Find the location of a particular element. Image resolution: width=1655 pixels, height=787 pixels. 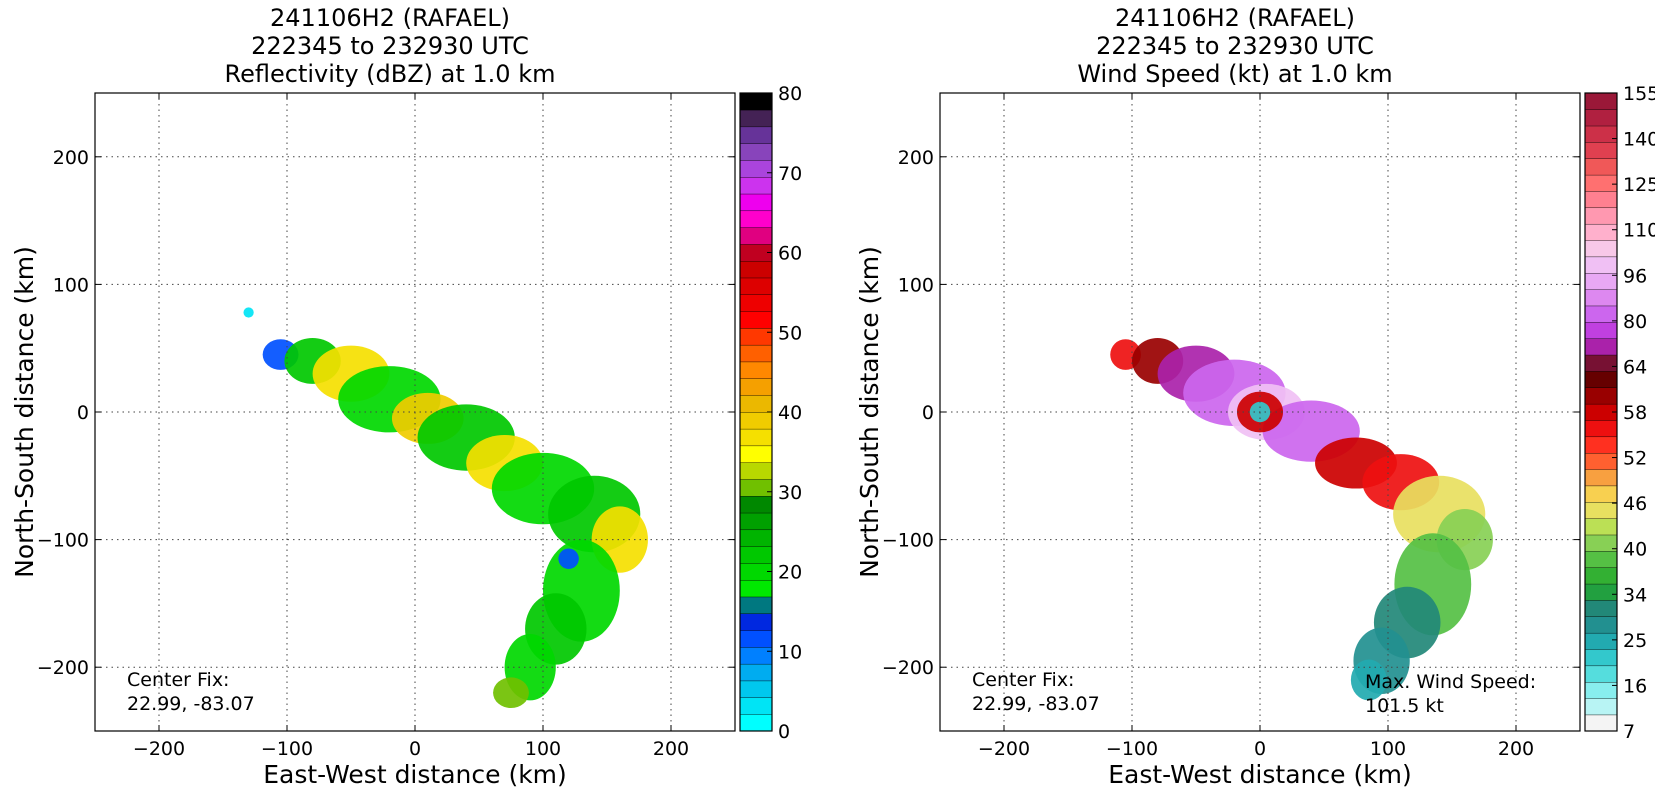

right-ytick-label: −200 is located at coordinates (908, 668).